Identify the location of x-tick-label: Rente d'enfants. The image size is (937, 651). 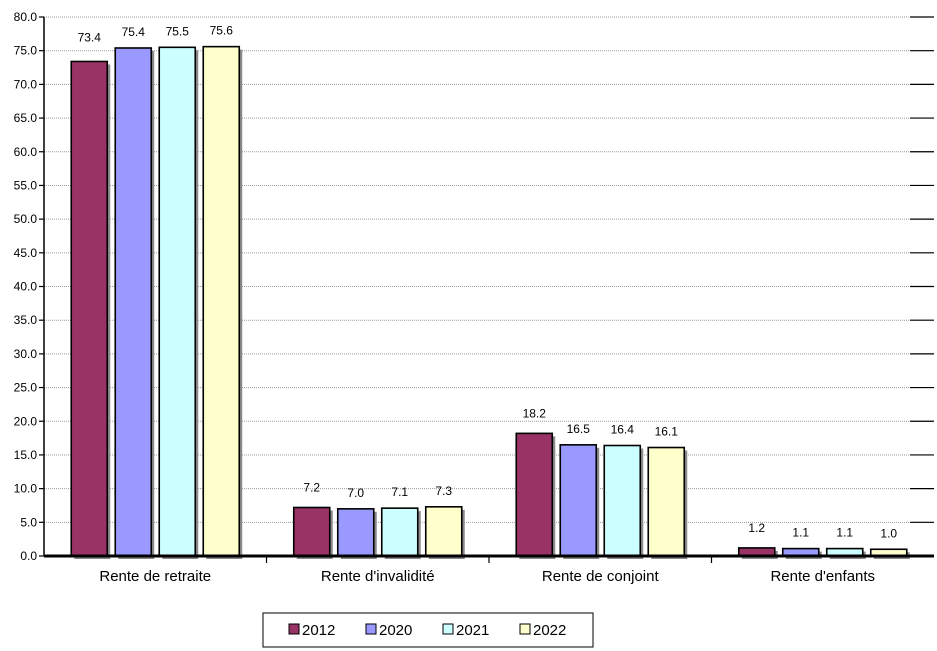
(822, 576).